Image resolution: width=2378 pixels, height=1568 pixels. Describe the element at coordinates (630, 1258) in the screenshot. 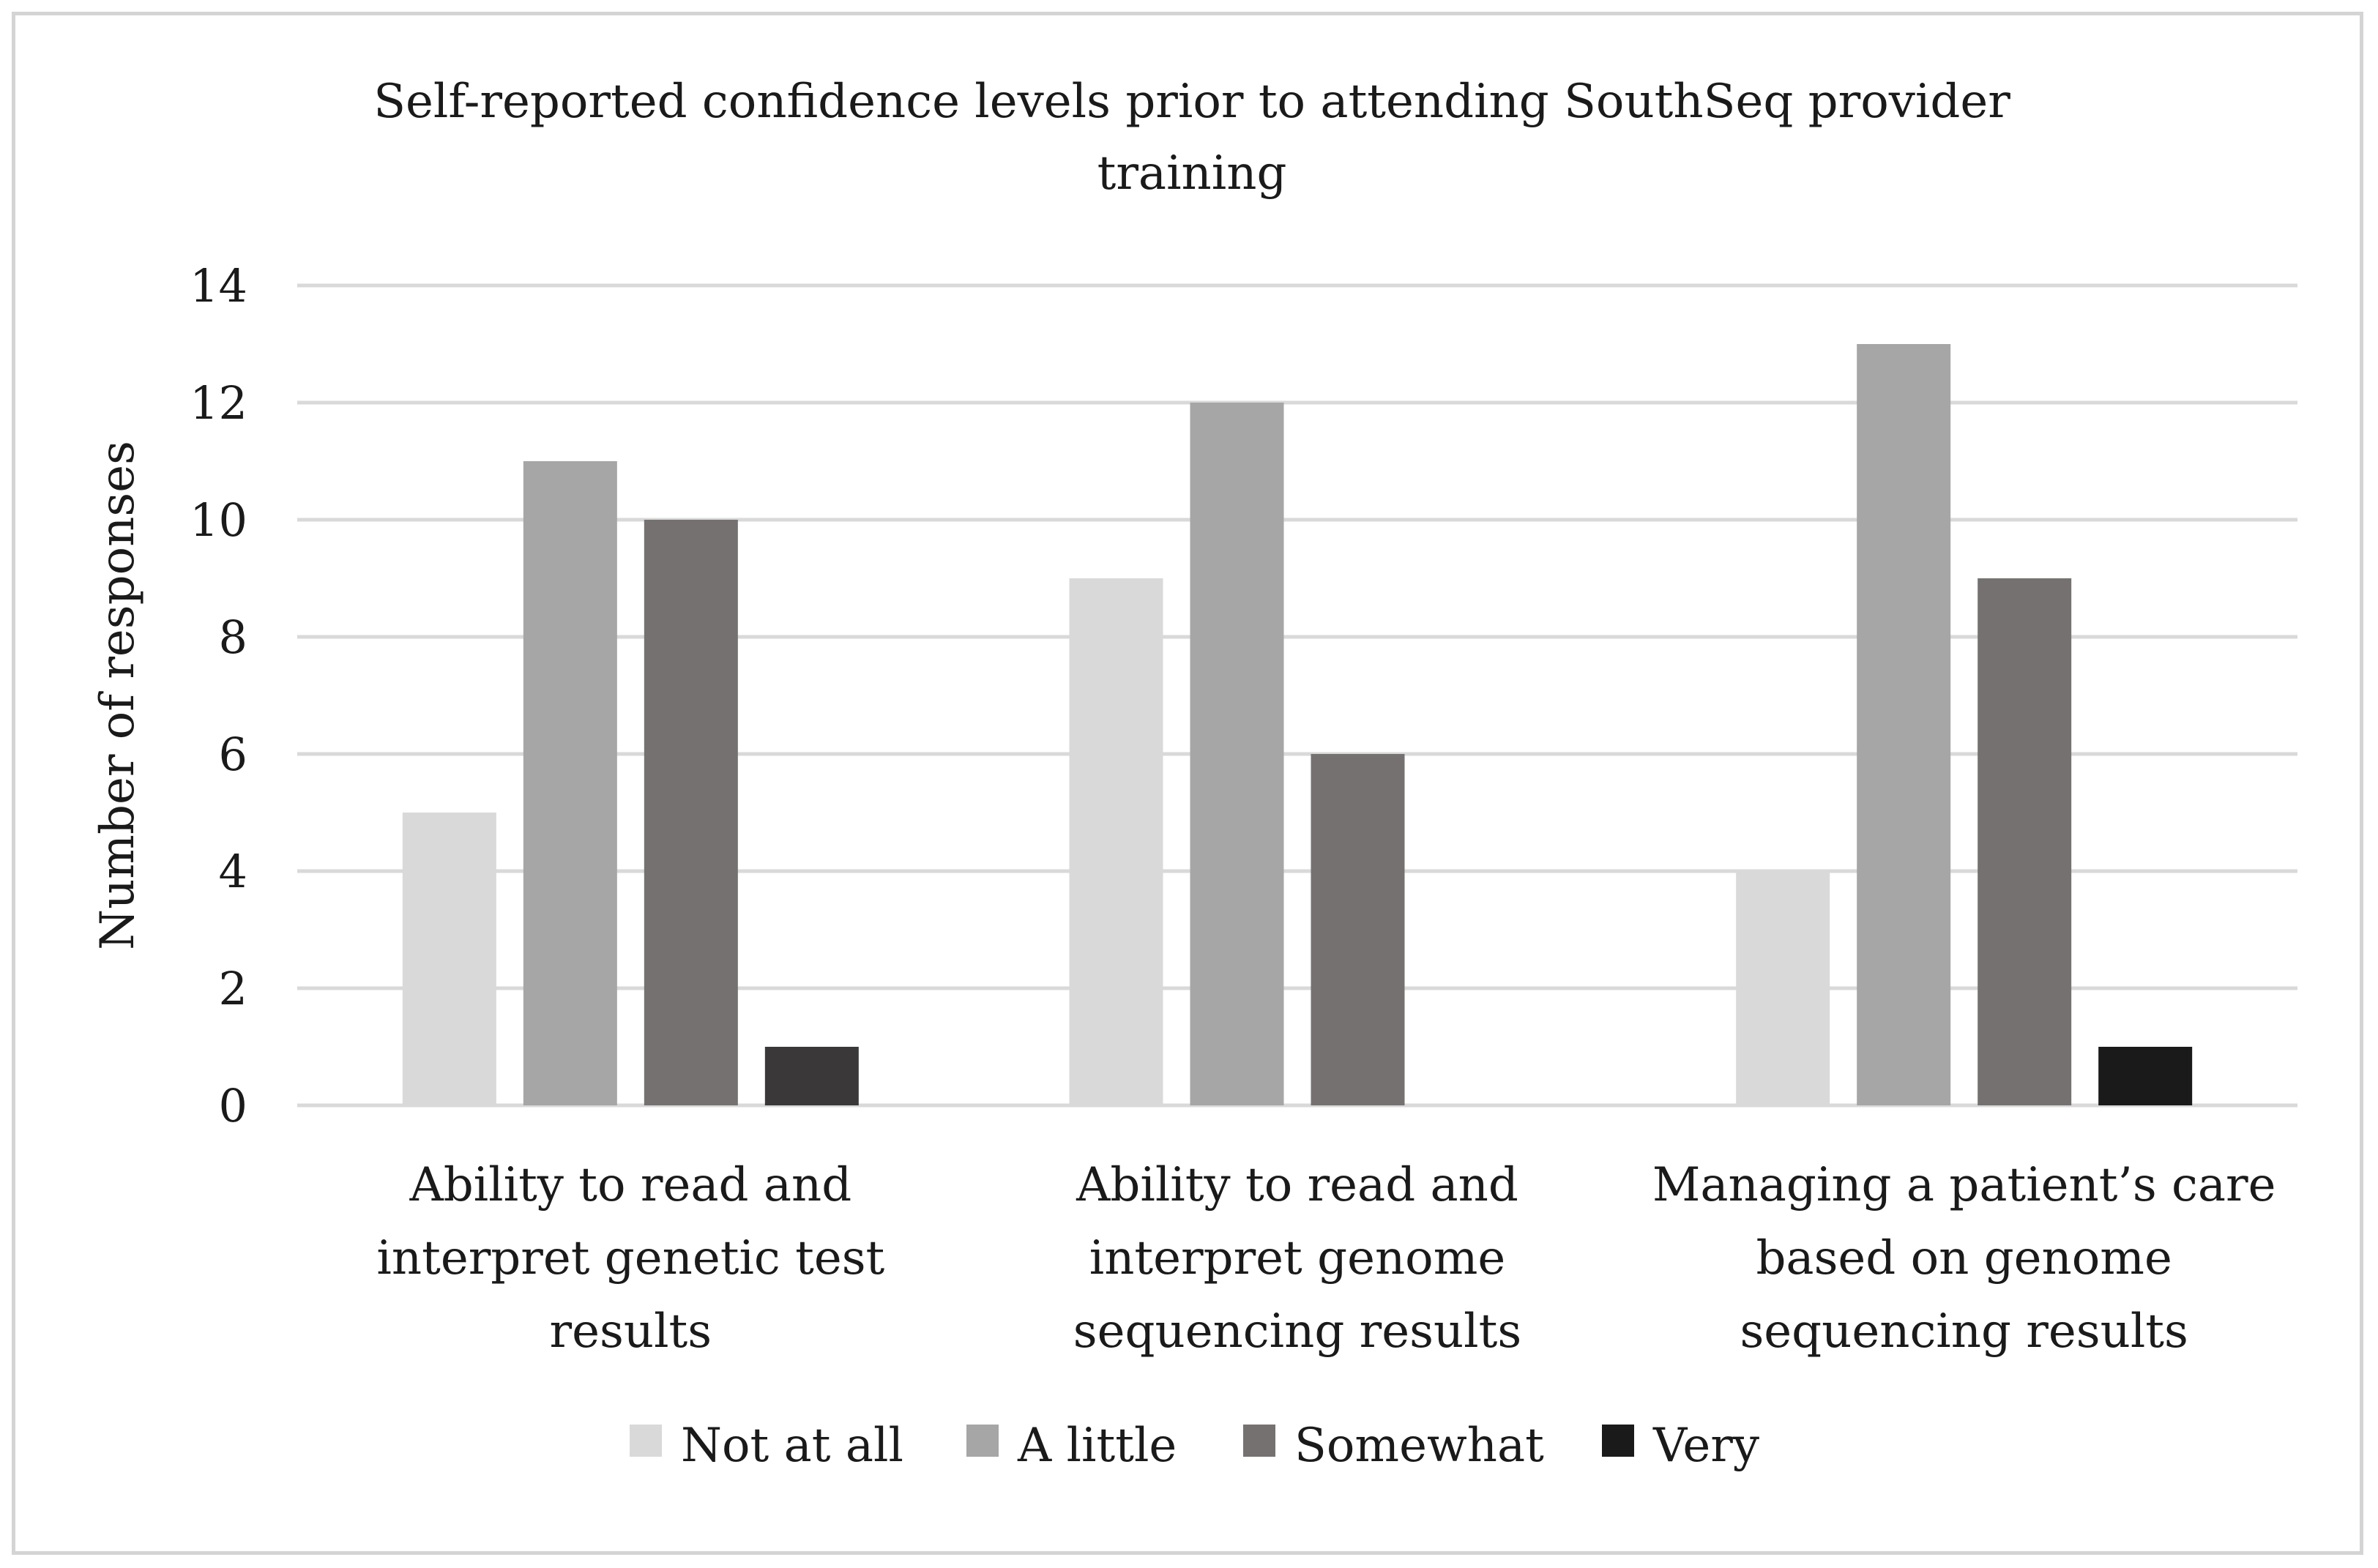

I see `x-tick-label: interpret genetic test` at that location.